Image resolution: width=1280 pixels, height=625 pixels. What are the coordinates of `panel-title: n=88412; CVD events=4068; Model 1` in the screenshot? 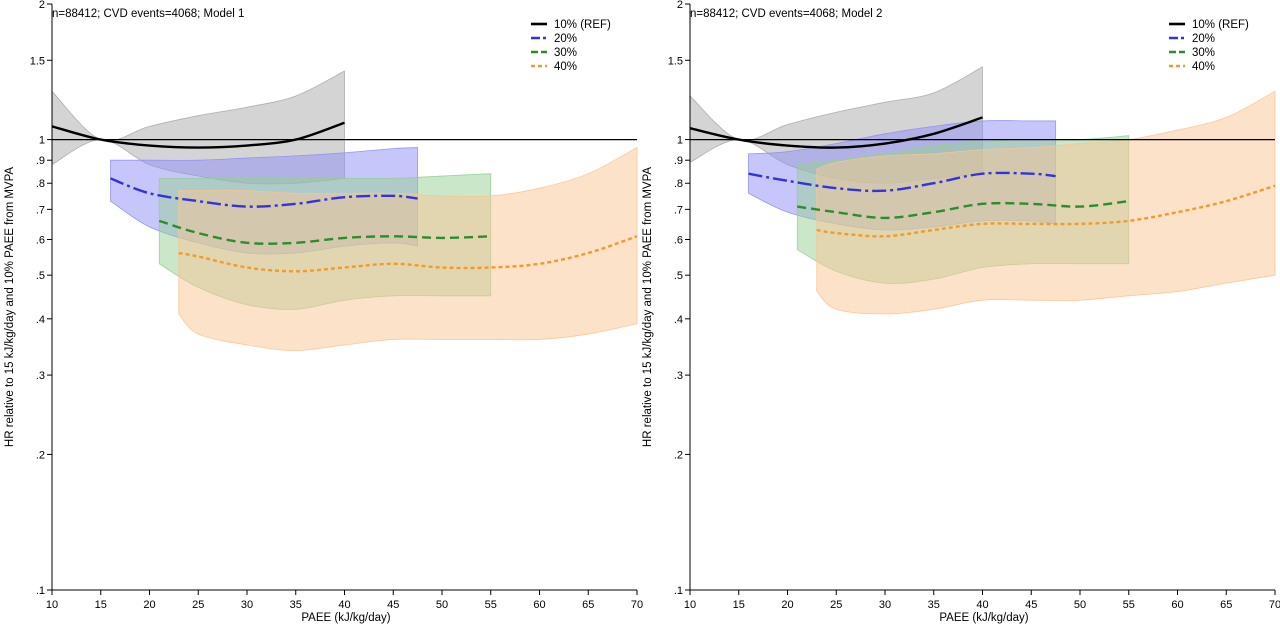 It's located at (148, 14).